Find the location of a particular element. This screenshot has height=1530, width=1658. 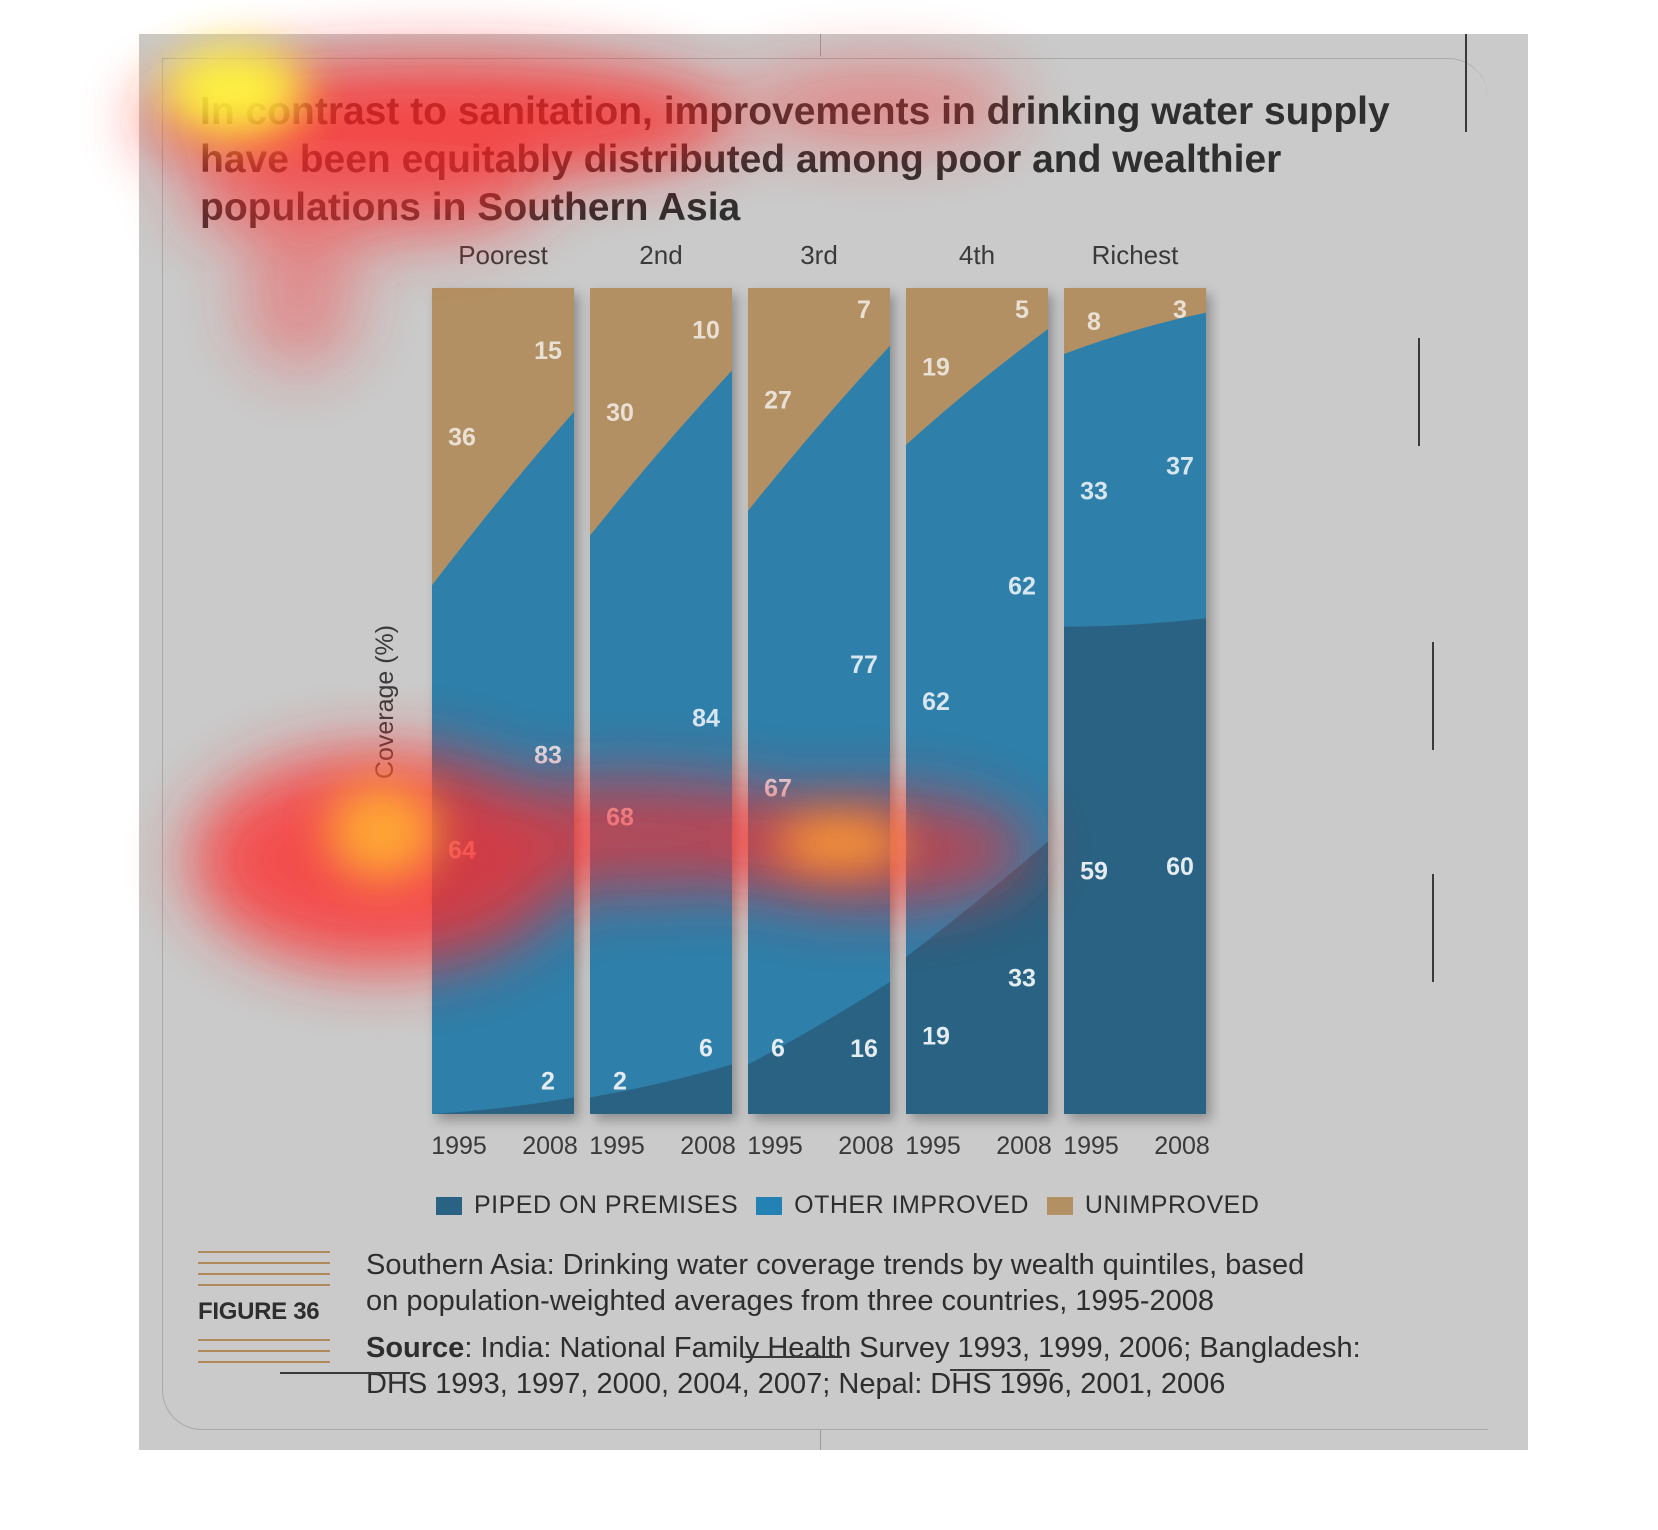

panel-4: Richest 1995 2008 8 33 59 3 37 60 is located at coordinates (1136, 700).